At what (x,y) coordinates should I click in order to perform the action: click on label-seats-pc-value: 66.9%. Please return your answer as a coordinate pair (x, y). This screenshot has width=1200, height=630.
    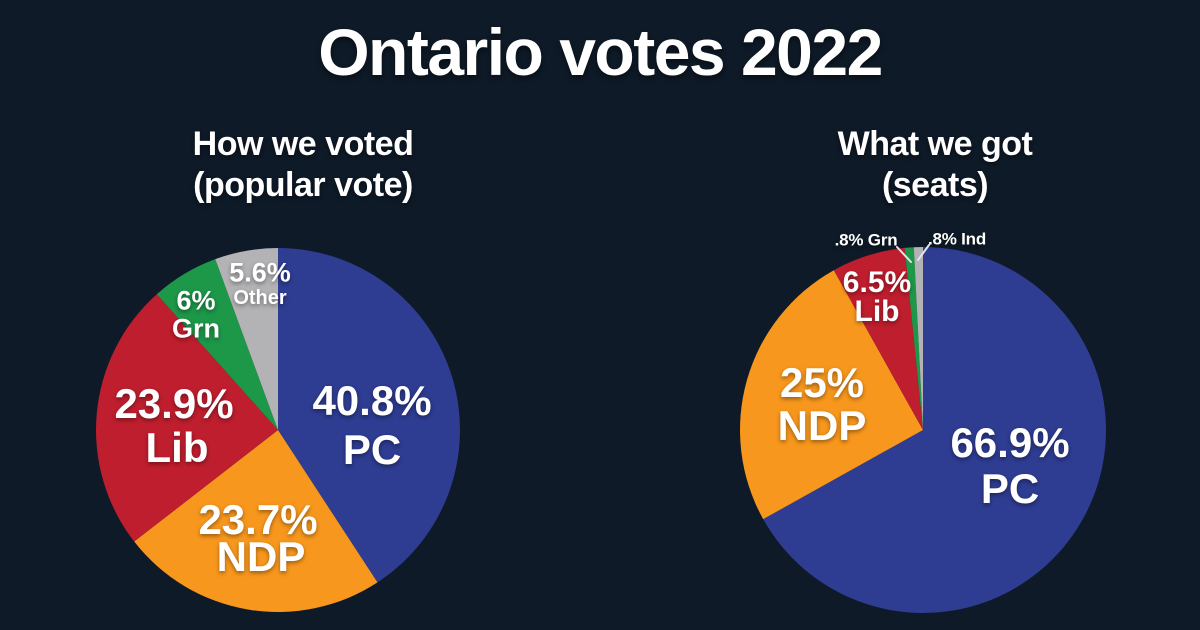
    Looking at the image, I should click on (1010, 442).